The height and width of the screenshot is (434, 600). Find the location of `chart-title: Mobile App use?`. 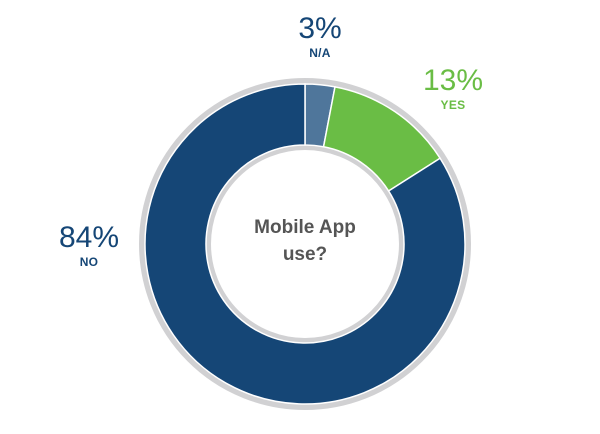

chart-title: Mobile App use? is located at coordinates (305, 241).